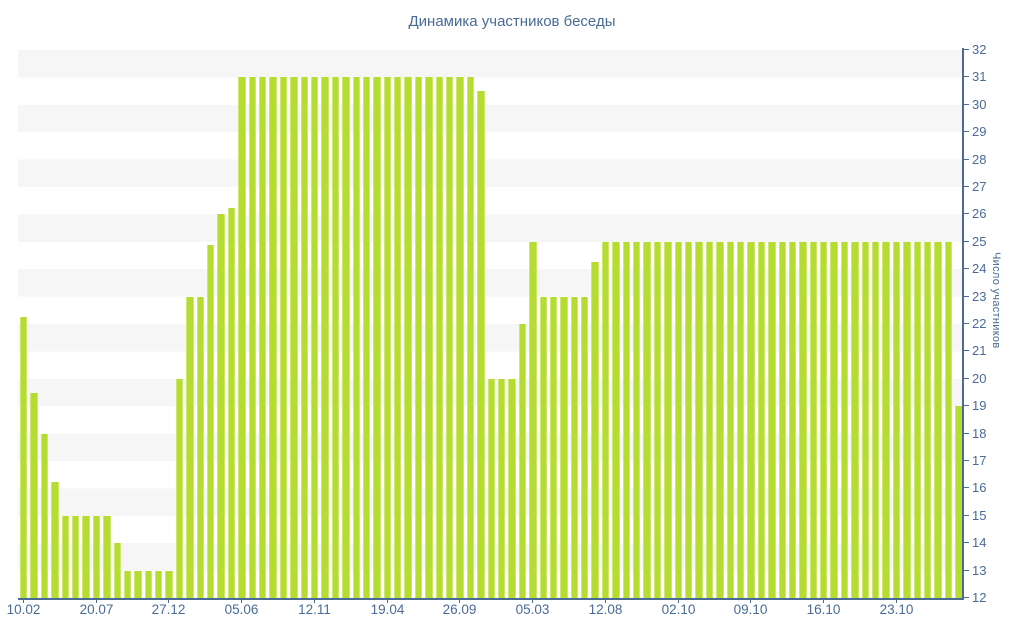 The width and height of the screenshot is (1024, 640). I want to click on y-tick-label: 29, so click(979, 132).